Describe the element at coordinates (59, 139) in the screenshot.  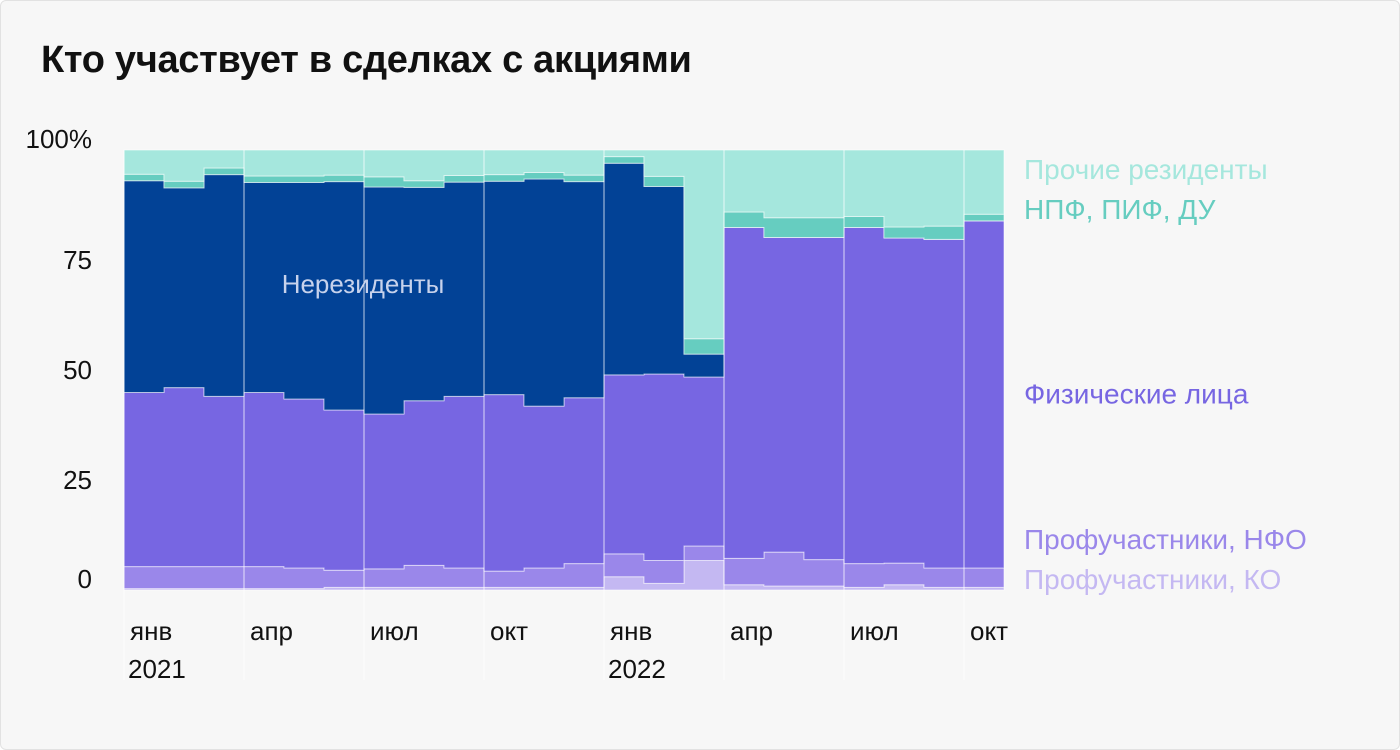
I see `y-tick-label: 100%` at that location.